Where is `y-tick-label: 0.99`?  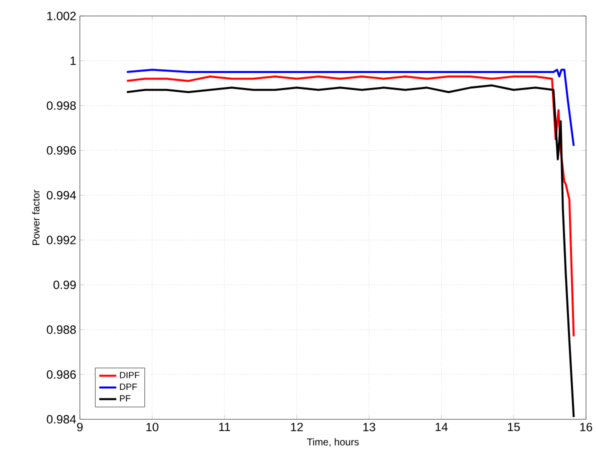 y-tick-label: 0.99 is located at coordinates (65, 284).